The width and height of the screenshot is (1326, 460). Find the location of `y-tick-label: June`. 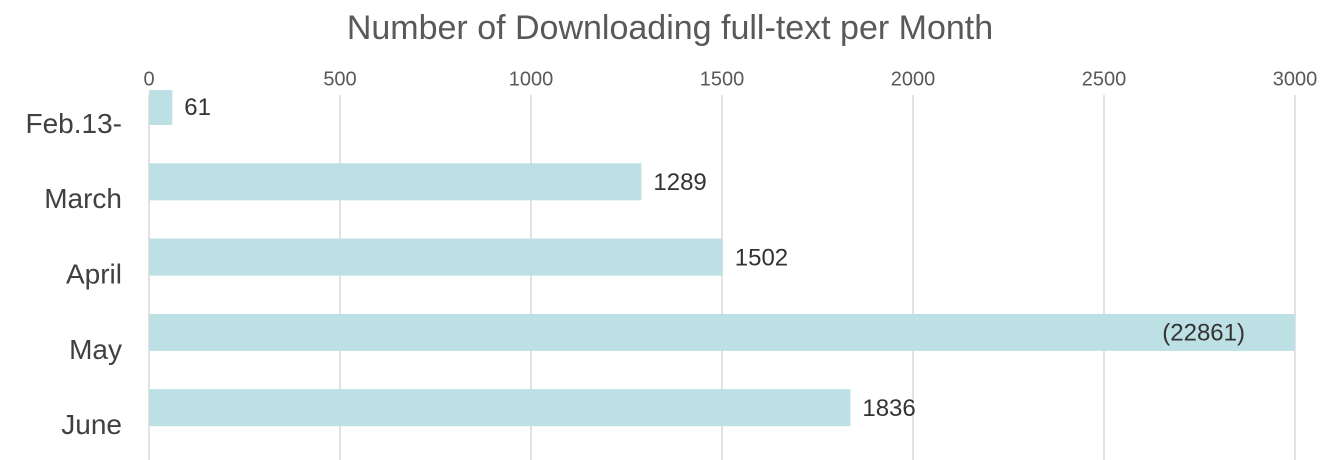

y-tick-label: June is located at coordinates (91, 424).